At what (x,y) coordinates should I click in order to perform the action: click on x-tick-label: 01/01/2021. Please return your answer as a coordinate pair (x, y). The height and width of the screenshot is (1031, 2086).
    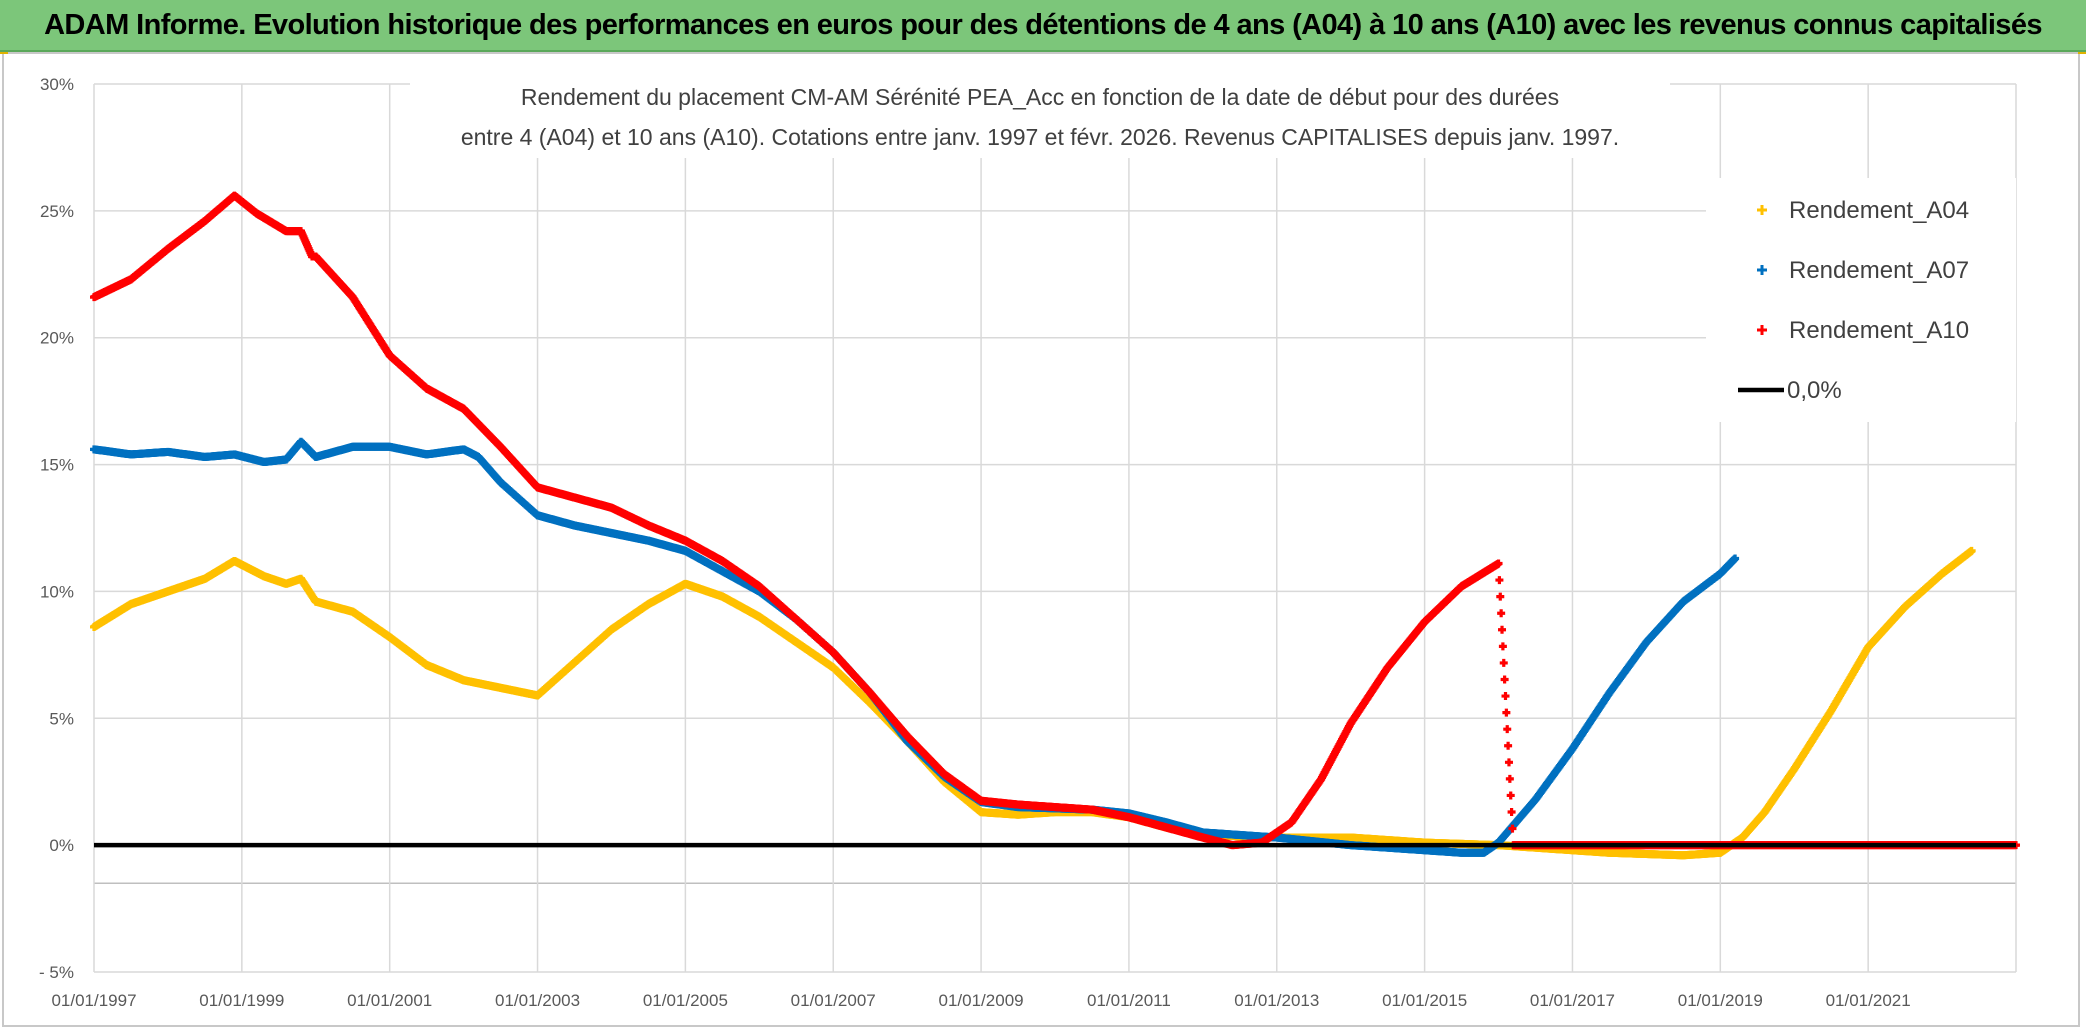
    Looking at the image, I should click on (1868, 1000).